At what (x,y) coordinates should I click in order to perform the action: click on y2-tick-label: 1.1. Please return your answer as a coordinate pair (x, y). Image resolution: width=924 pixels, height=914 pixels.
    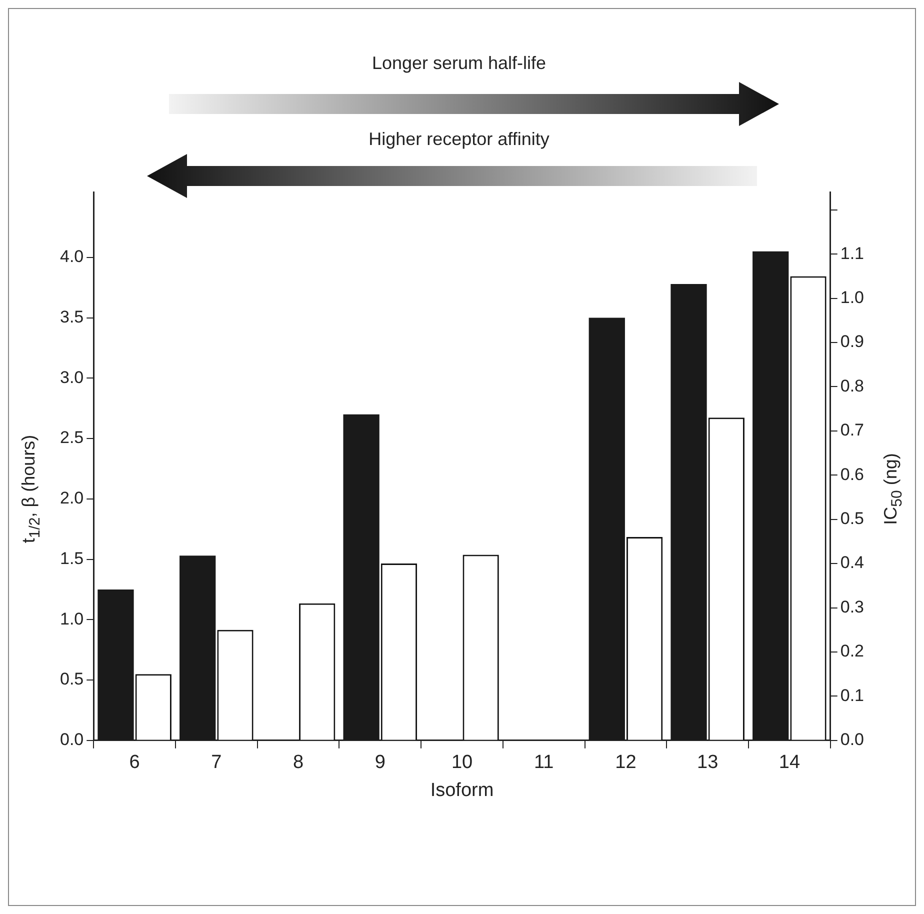
    Looking at the image, I should click on (852, 253).